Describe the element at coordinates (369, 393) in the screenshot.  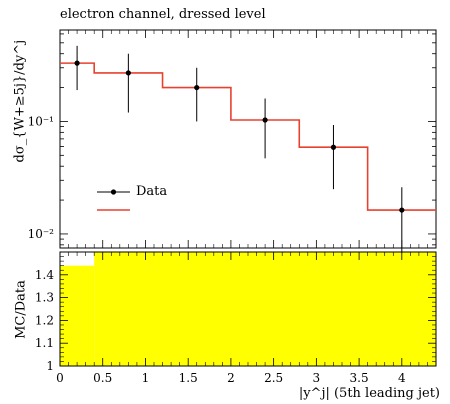
I see `x-axis-label: |y^j| (5th leading jet)` at that location.